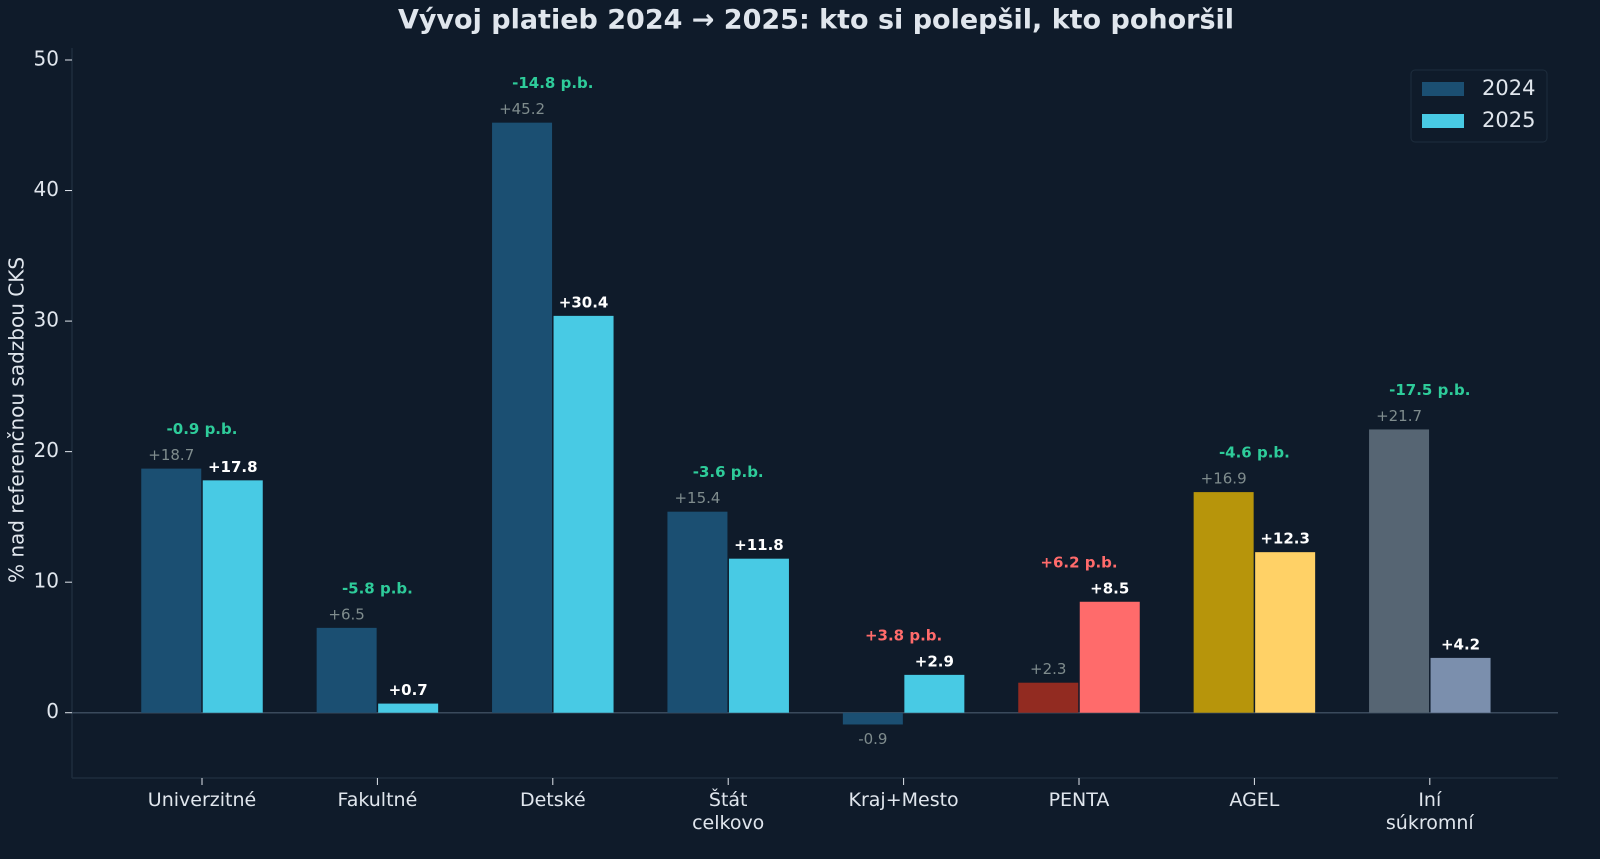 The width and height of the screenshot is (1600, 859). Describe the element at coordinates (584, 302) in the screenshot. I see `value-label: +30.4` at that location.